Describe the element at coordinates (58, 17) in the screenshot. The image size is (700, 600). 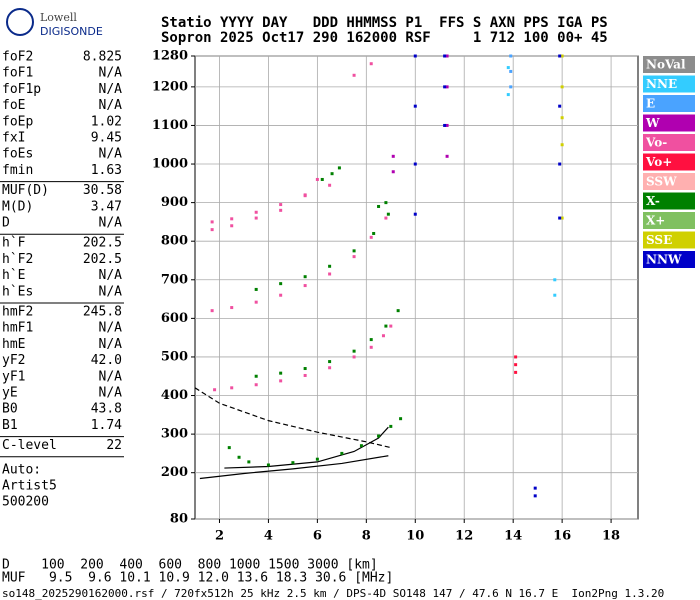
I see `logo-top: Lowell` at that location.